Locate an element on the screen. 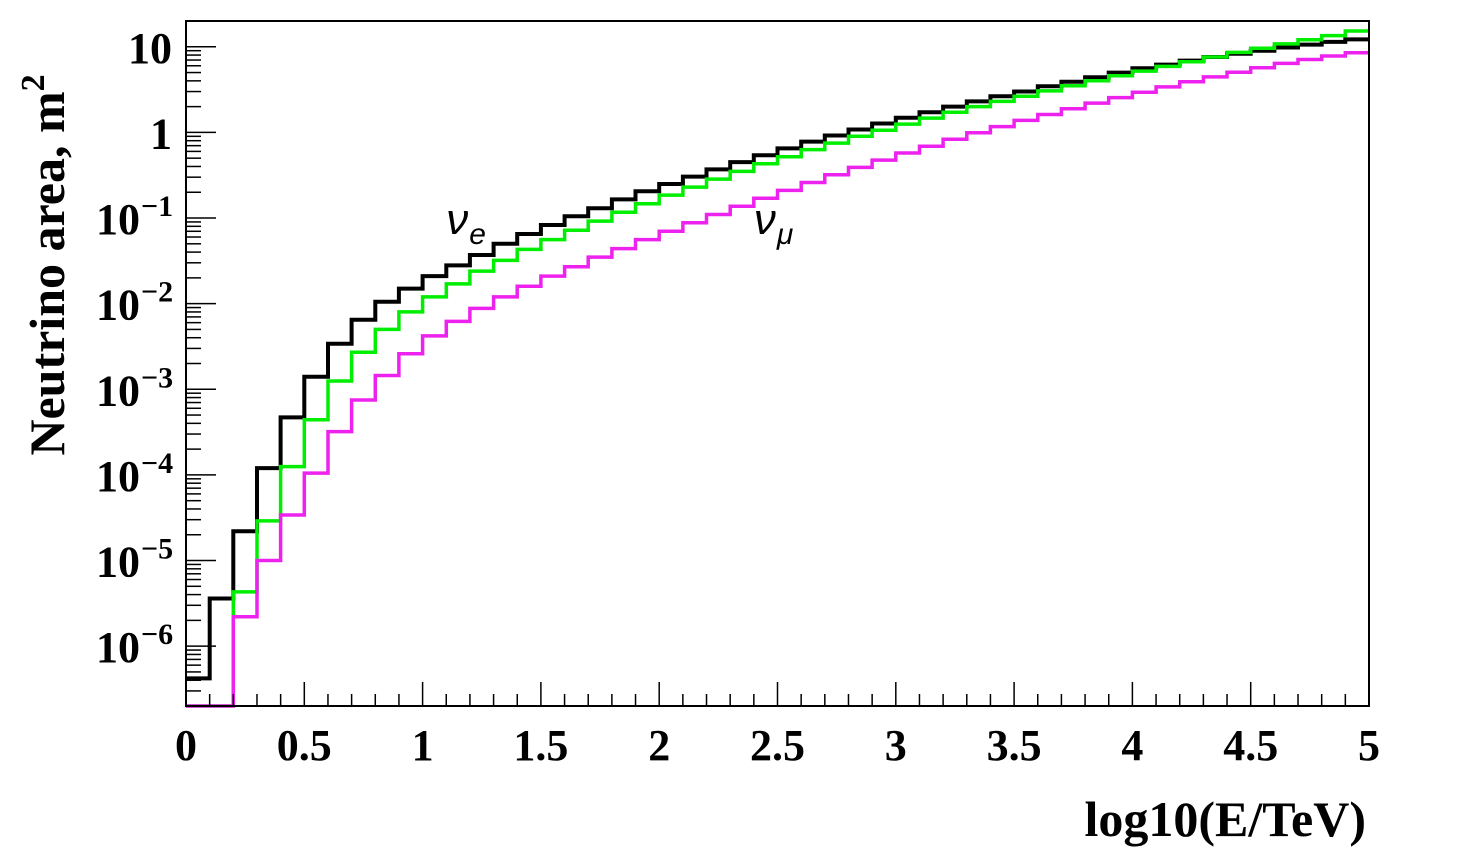  series-annotation-1: ν is located at coordinates (457, 219).